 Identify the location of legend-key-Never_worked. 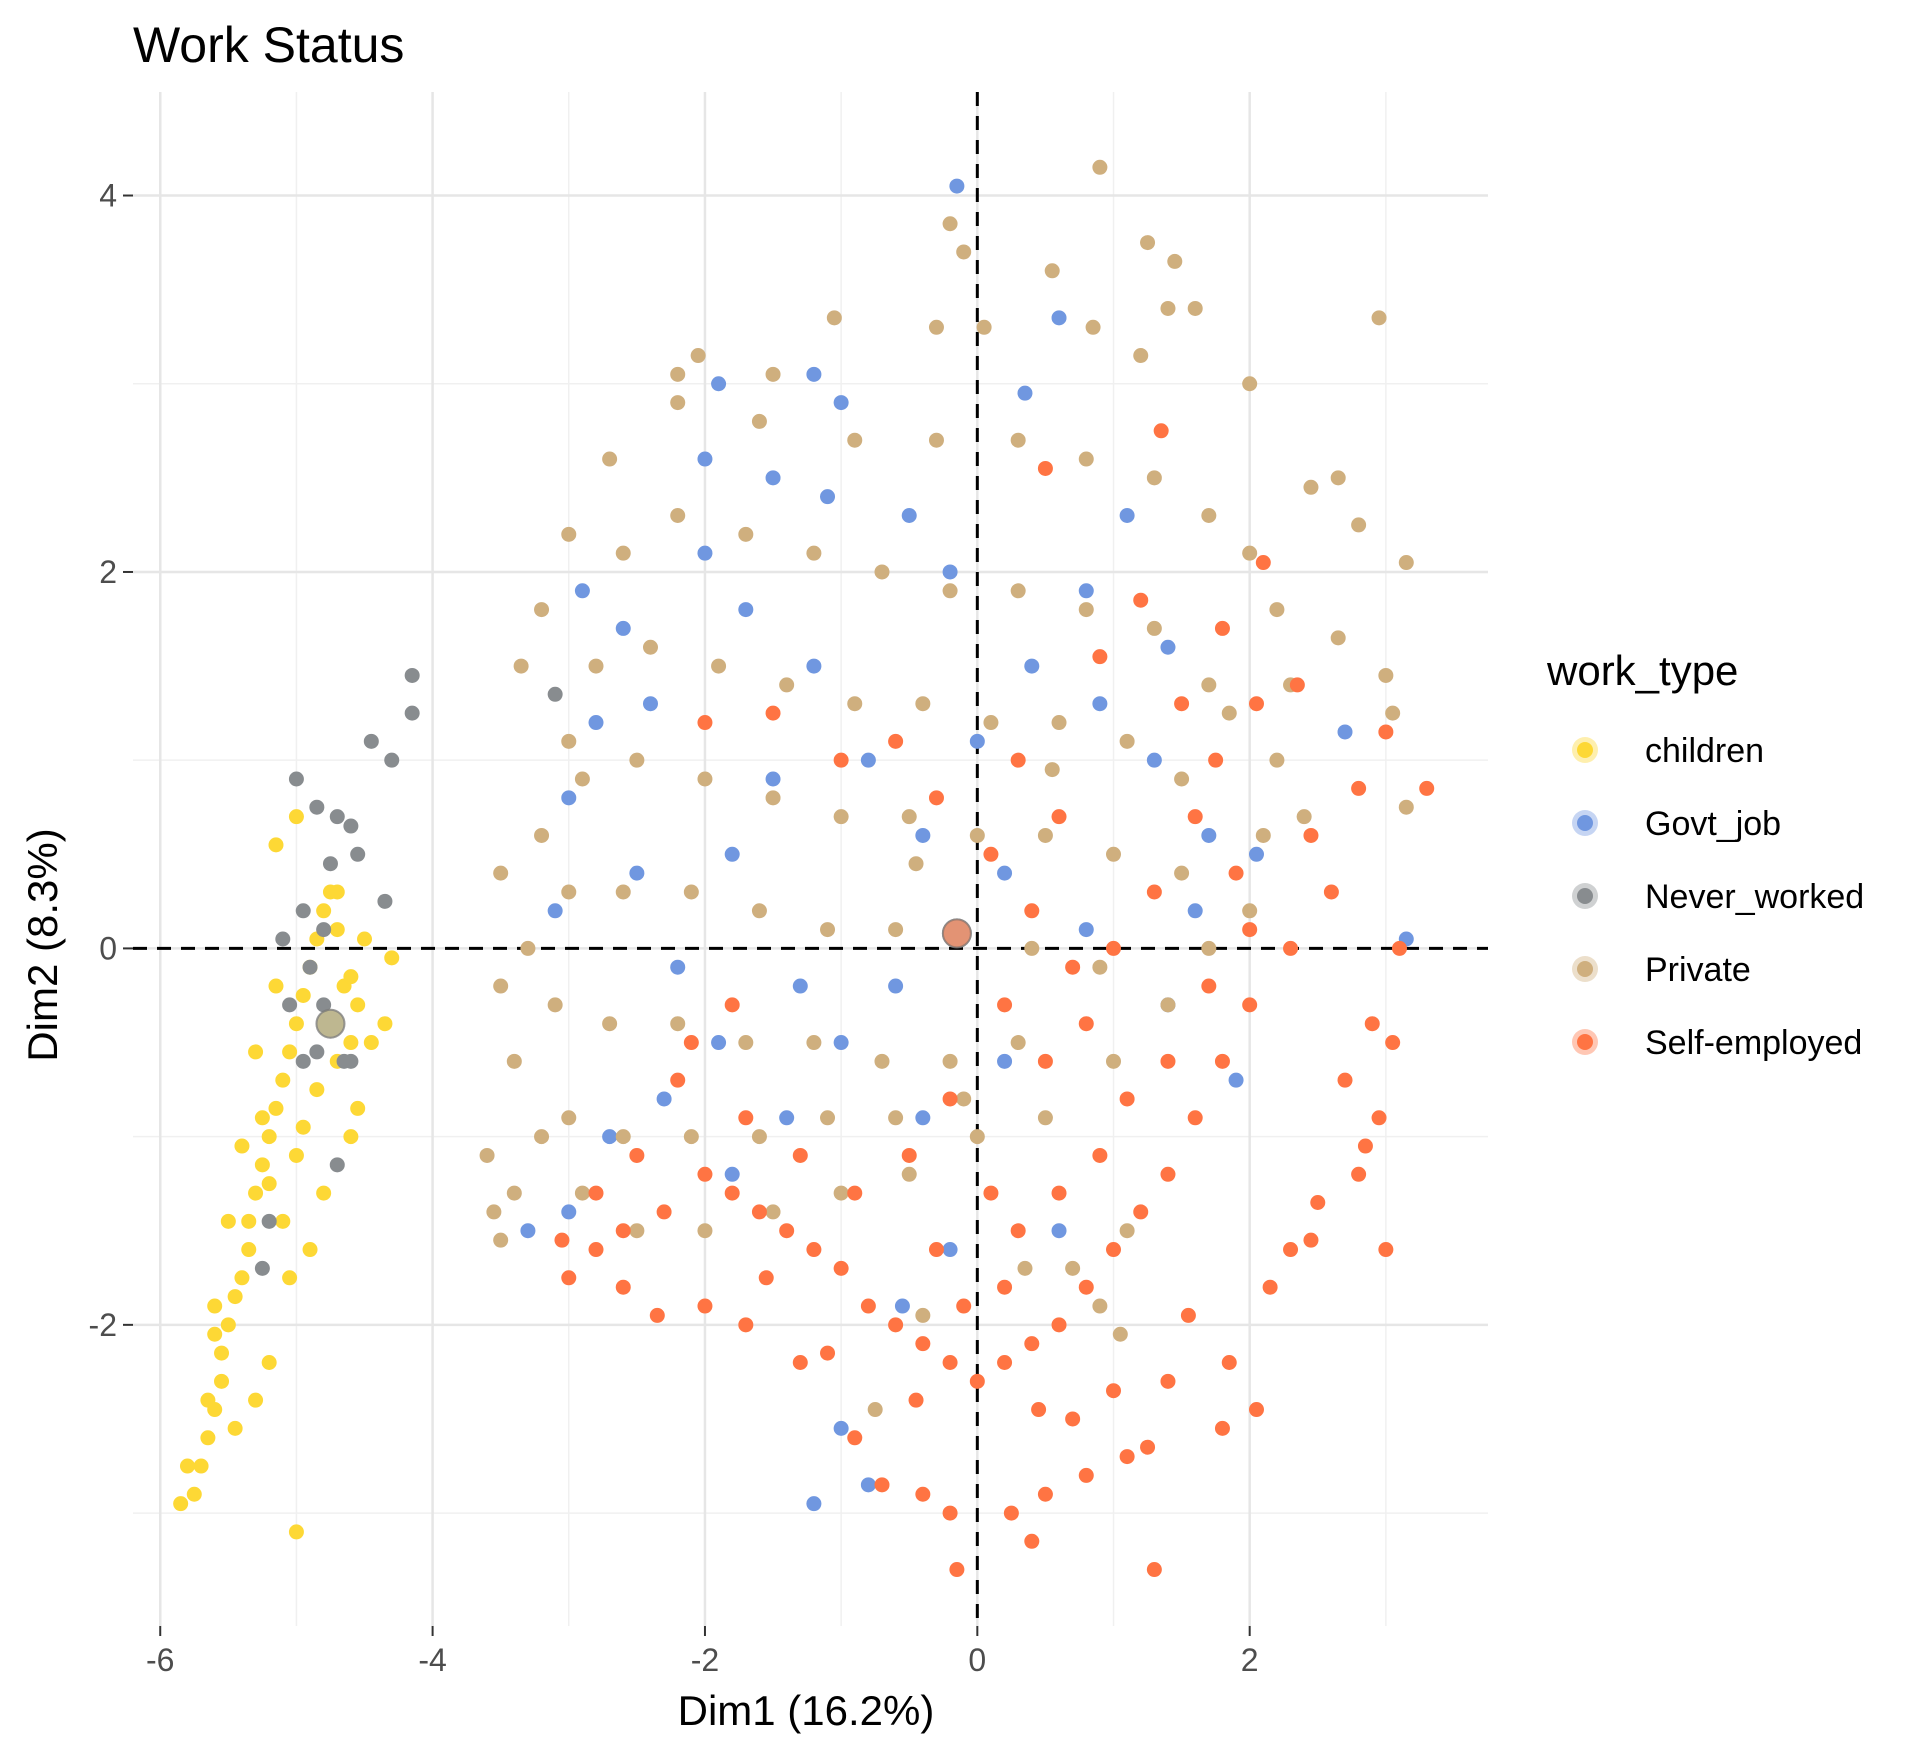
(1585, 896).